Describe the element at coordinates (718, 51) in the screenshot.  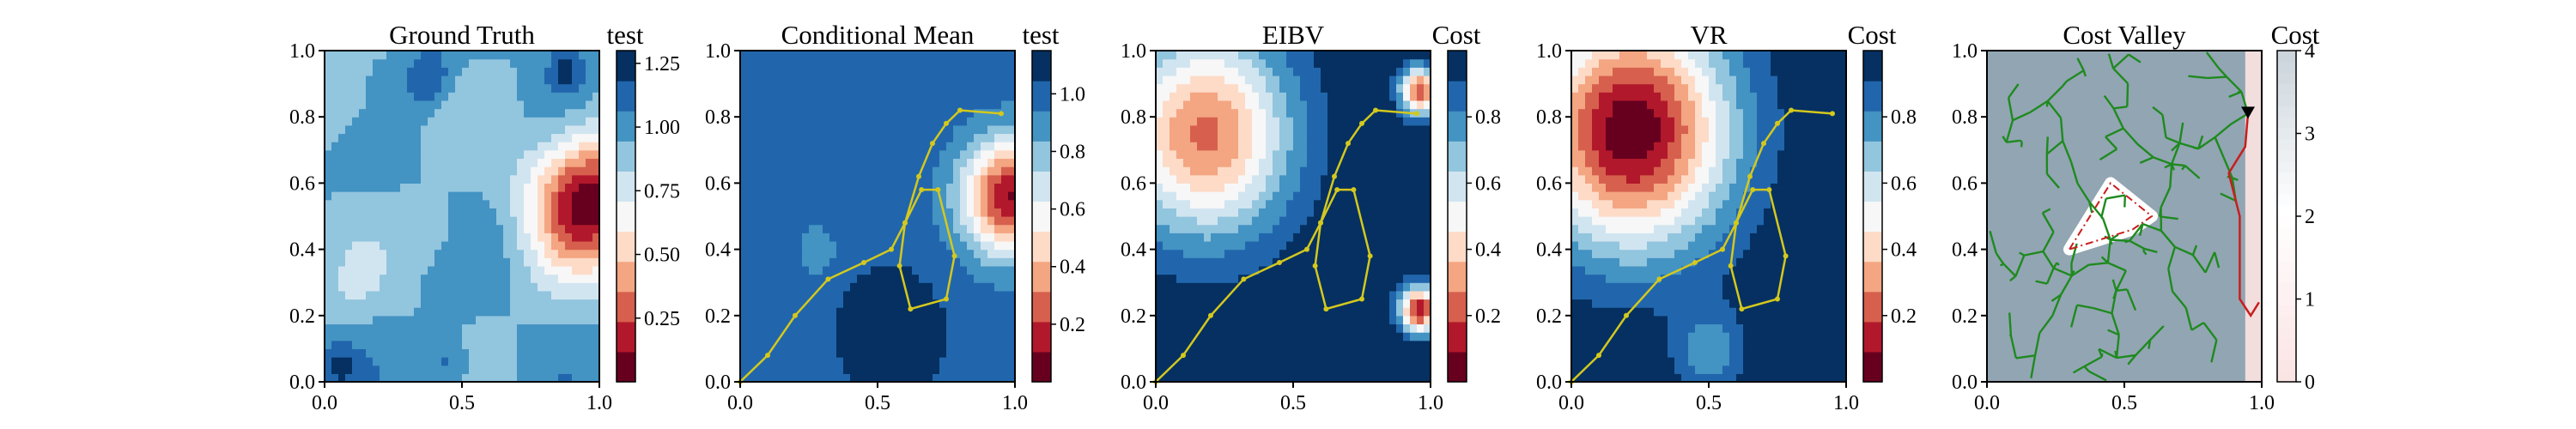
I see `y-tick-label: 1.0` at that location.